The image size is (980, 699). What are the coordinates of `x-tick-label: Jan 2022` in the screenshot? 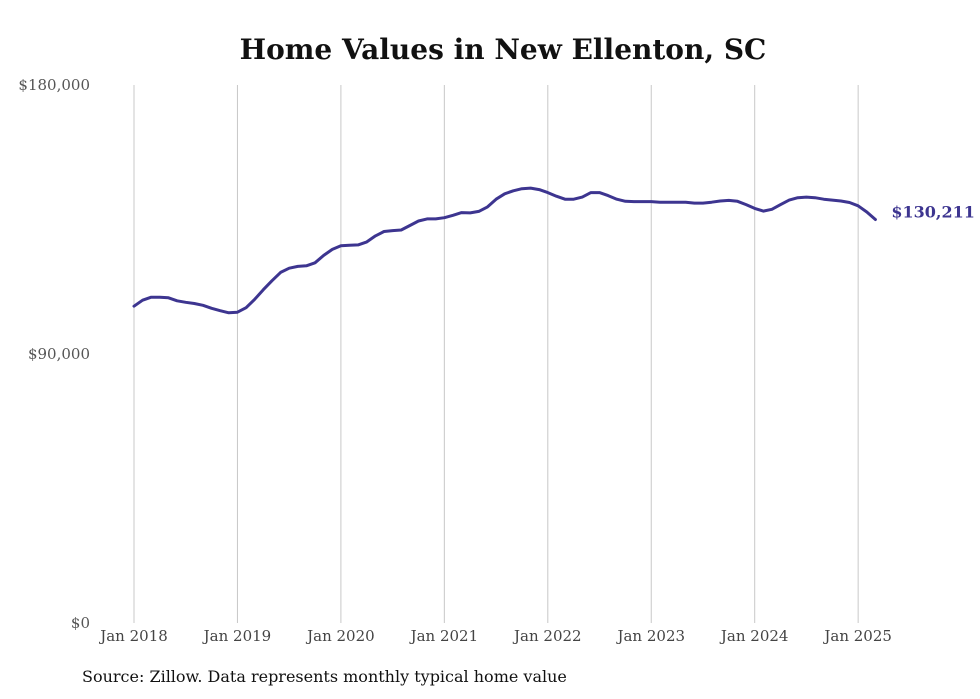 It's located at (547, 636).